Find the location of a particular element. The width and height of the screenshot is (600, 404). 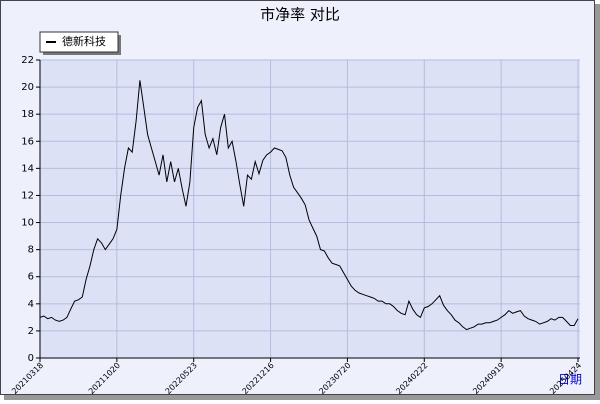

y-tick-label: 8 is located at coordinates (31, 250).